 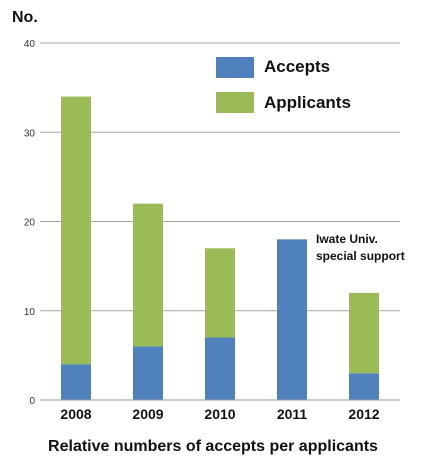 I want to click on y-axis-label: No., so click(x=25, y=17).